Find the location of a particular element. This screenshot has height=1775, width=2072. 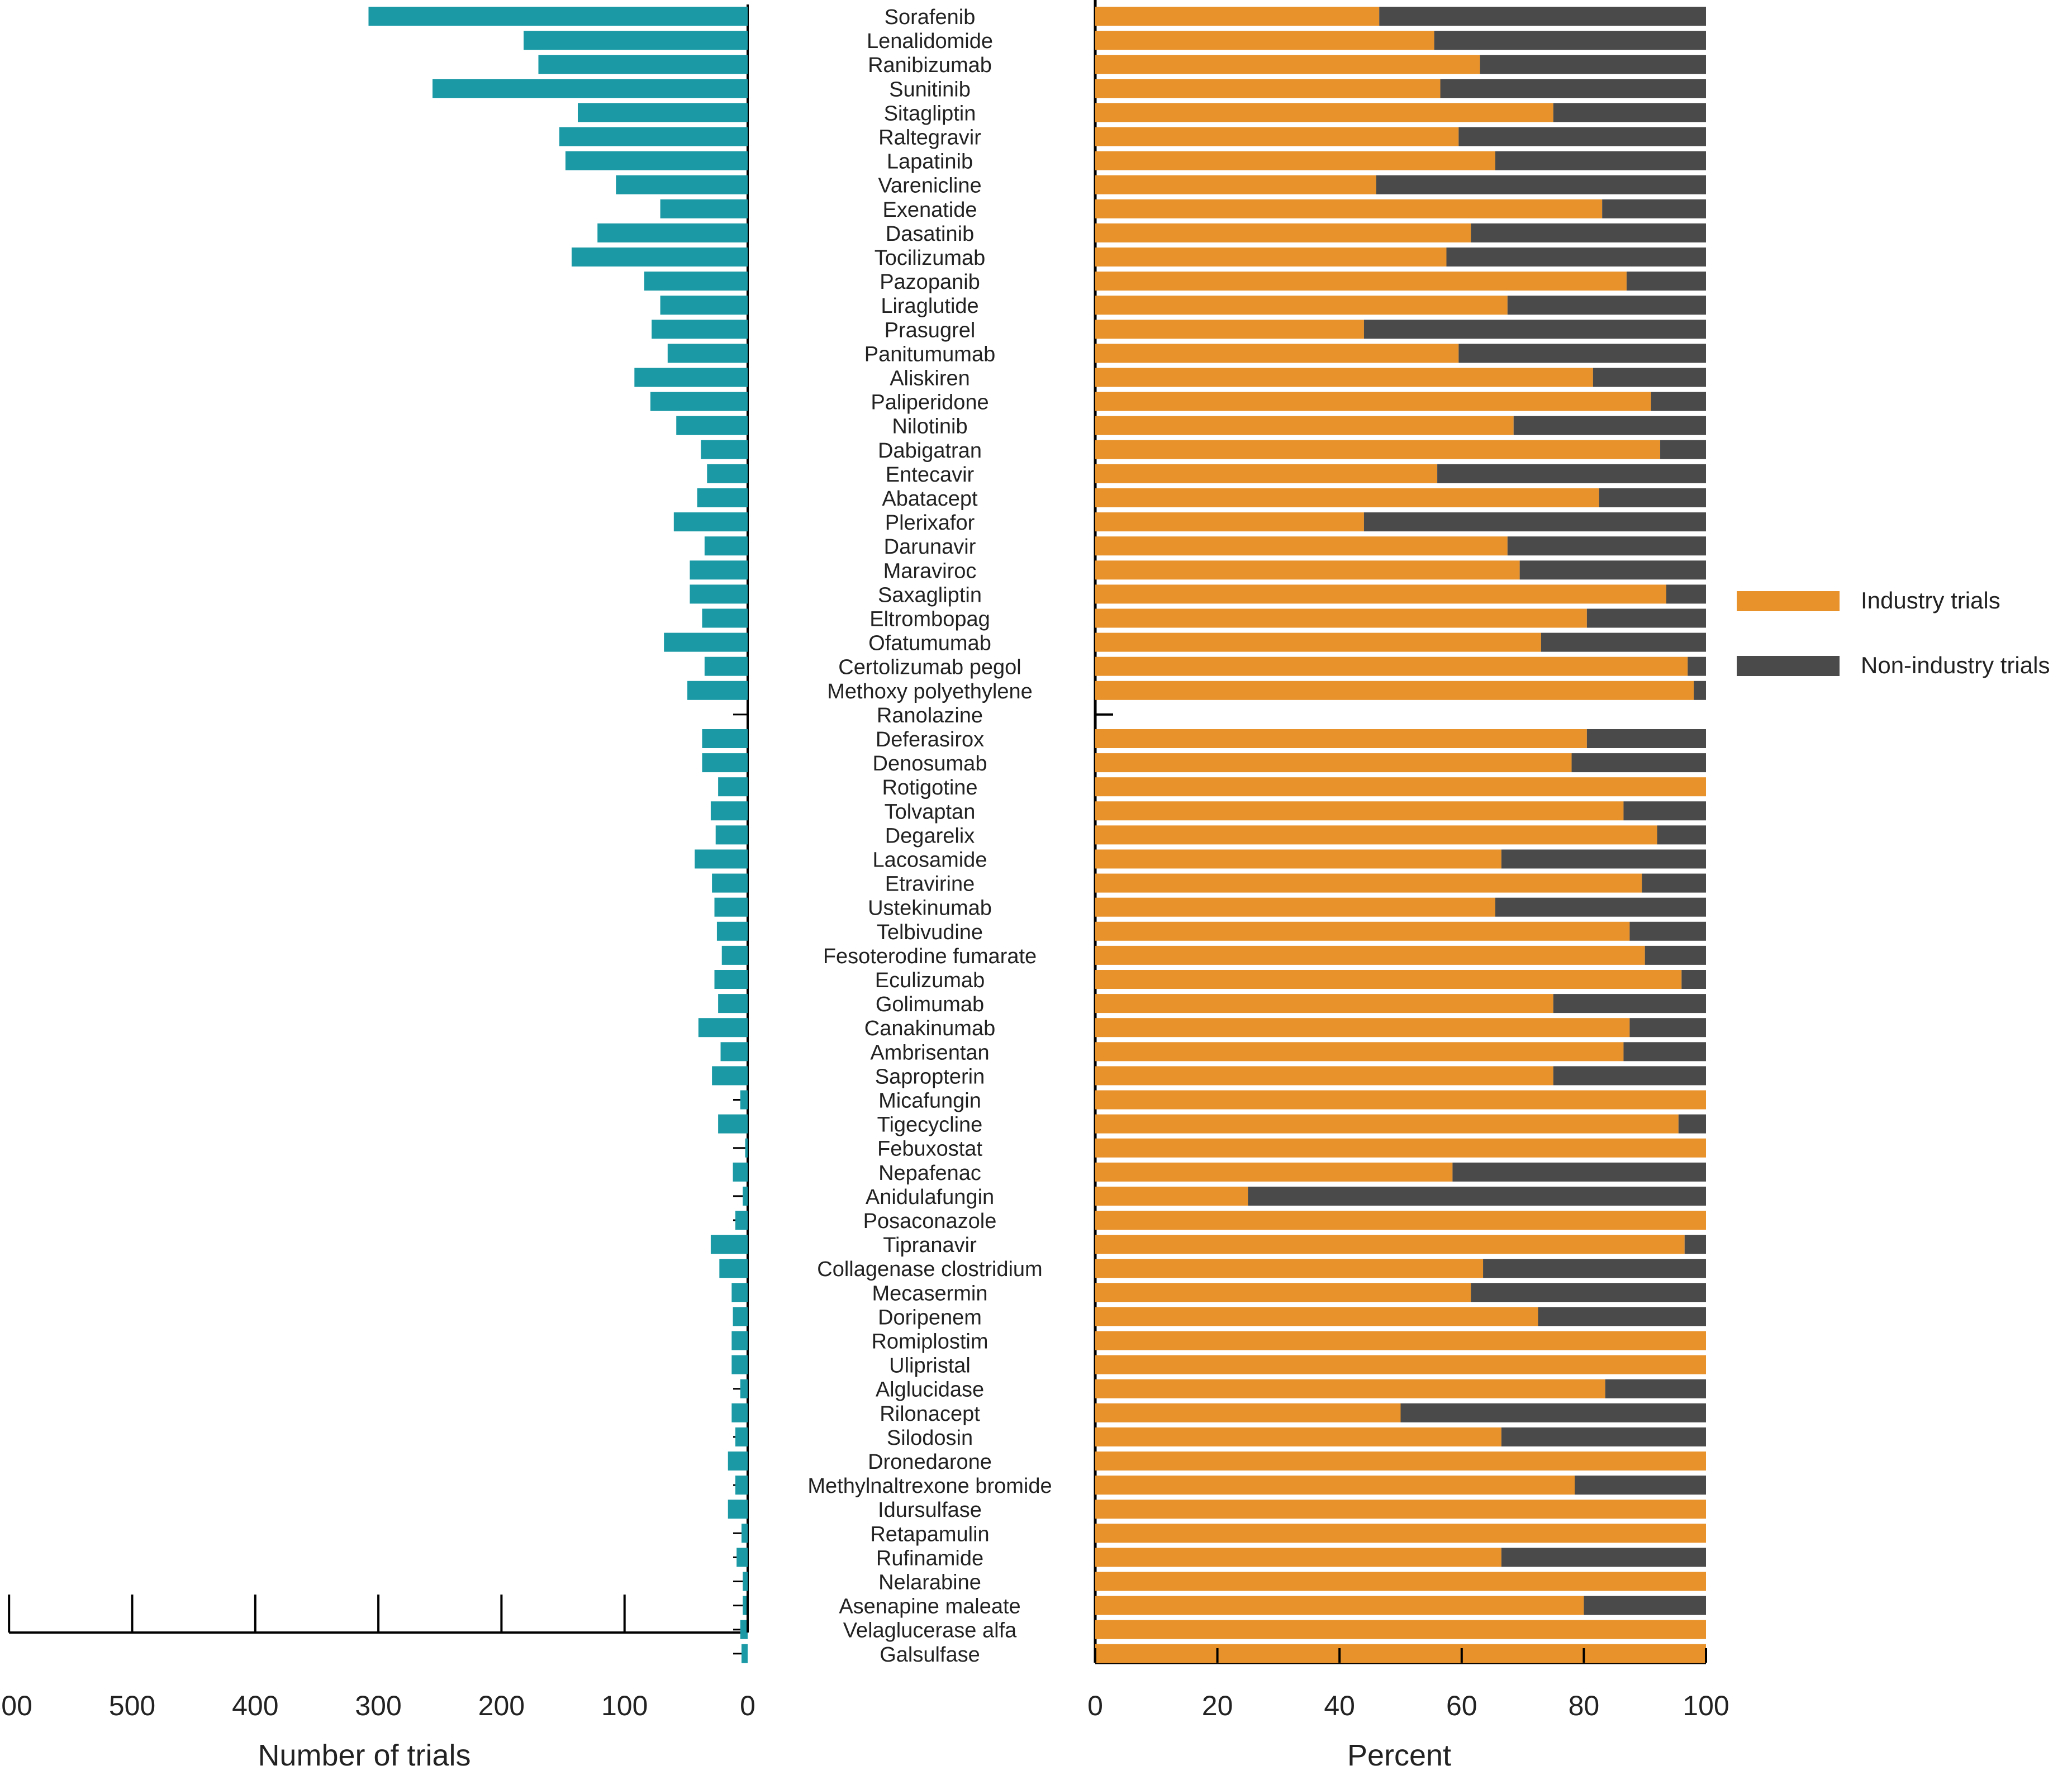

drug-label-ustekinumab: Ustekinumab is located at coordinates (930, 908).